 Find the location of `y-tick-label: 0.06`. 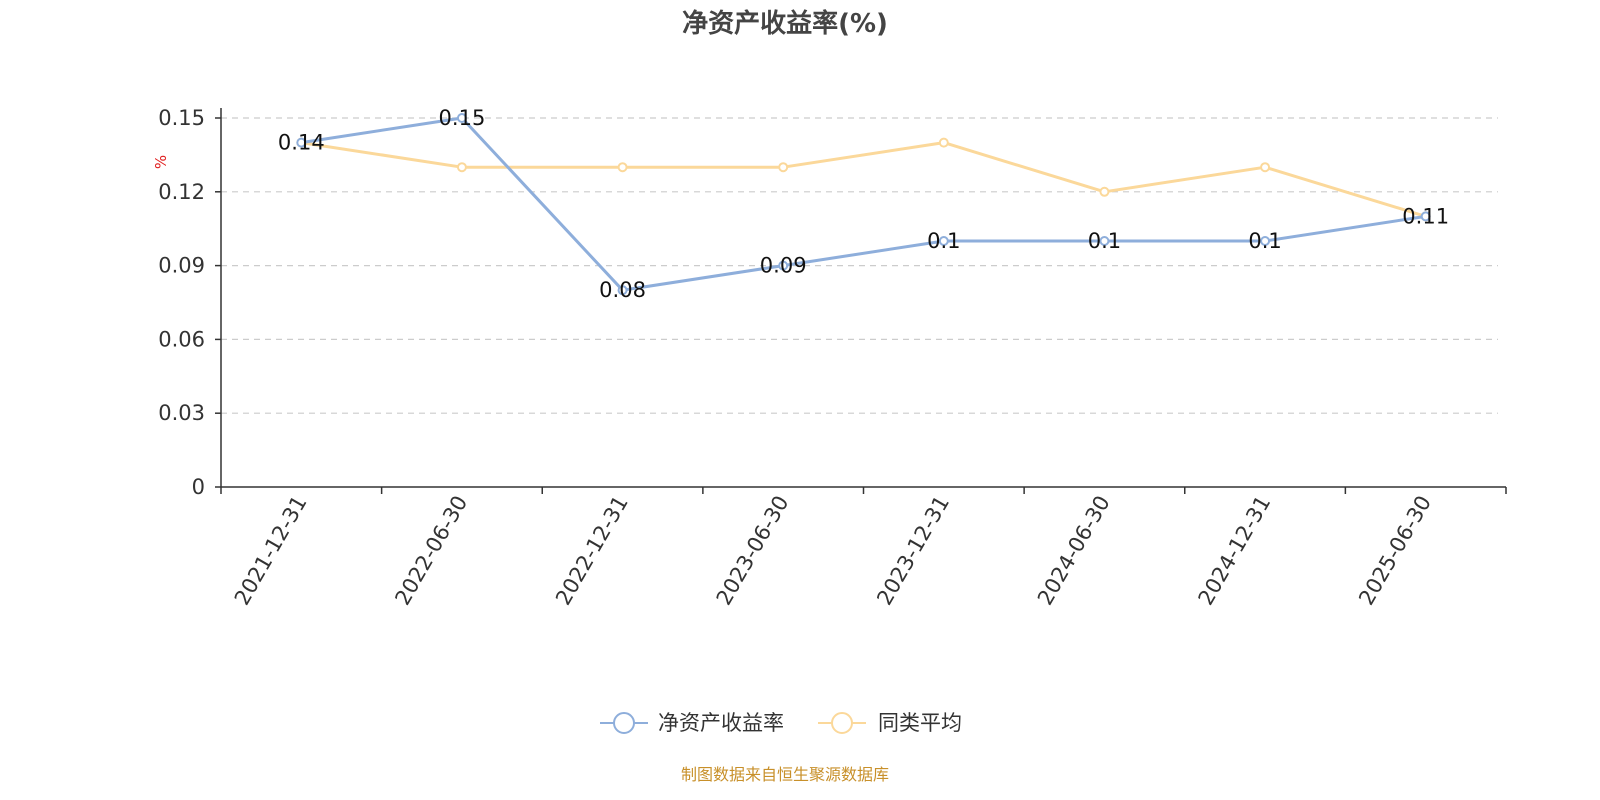

y-tick-label: 0.06 is located at coordinates (181, 339).